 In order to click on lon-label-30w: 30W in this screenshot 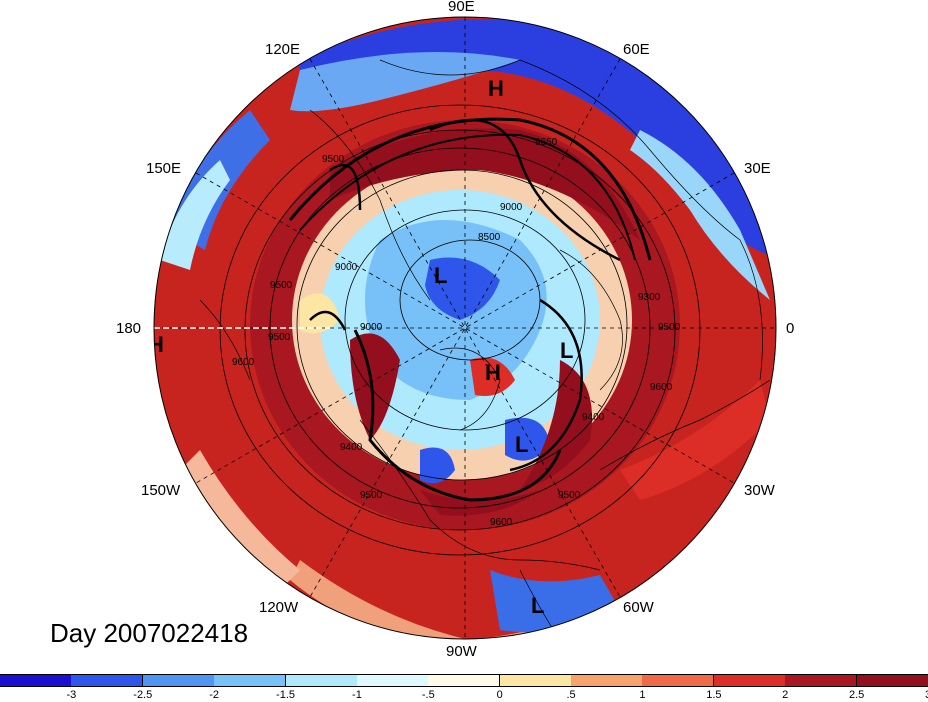, I will do `click(759, 490)`.